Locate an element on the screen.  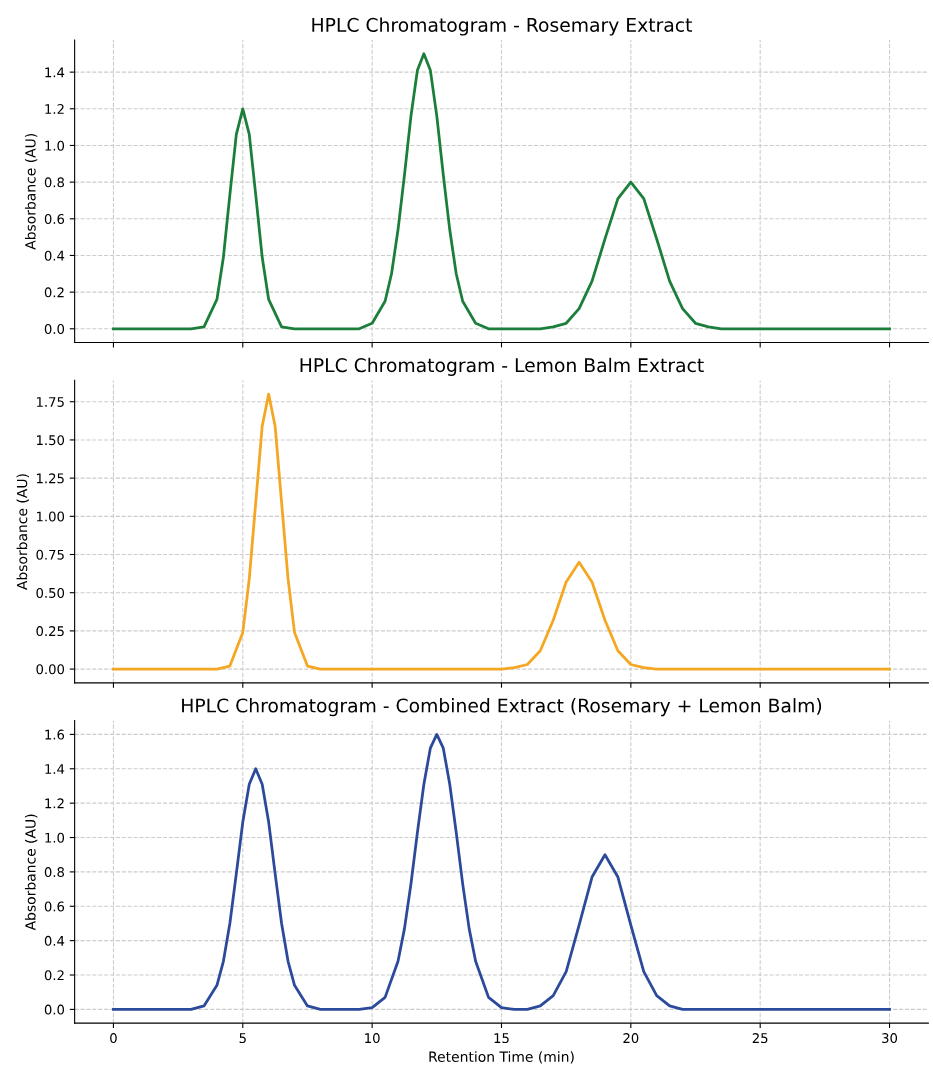
y-tick-label: 0.25 is located at coordinates (50, 631).